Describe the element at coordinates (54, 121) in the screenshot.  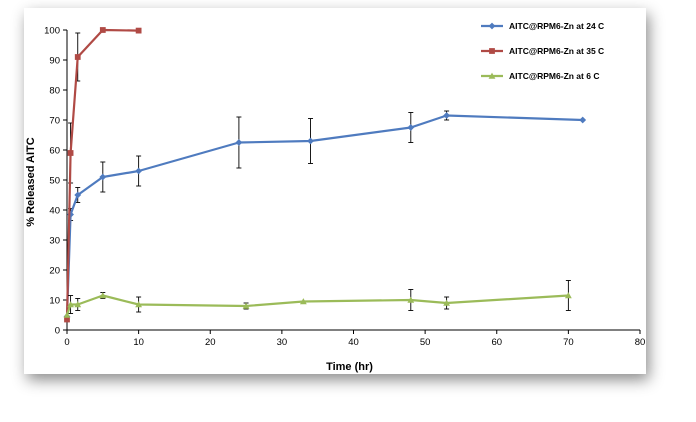
I see `y-tick-label: 70` at that location.